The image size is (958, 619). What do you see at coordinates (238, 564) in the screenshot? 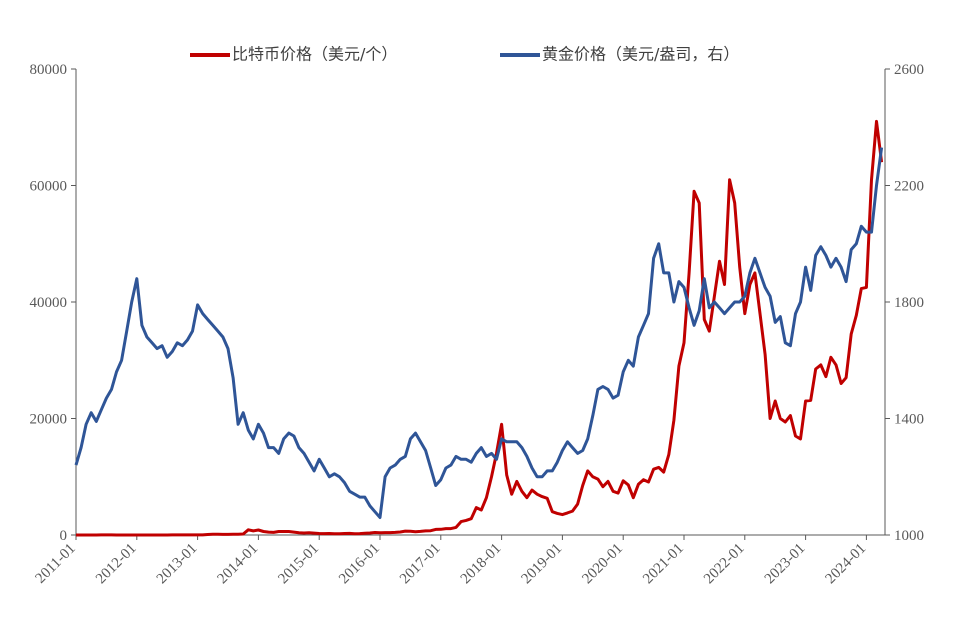
I see `x-tick-label: 2014-01` at bounding box center [238, 564].